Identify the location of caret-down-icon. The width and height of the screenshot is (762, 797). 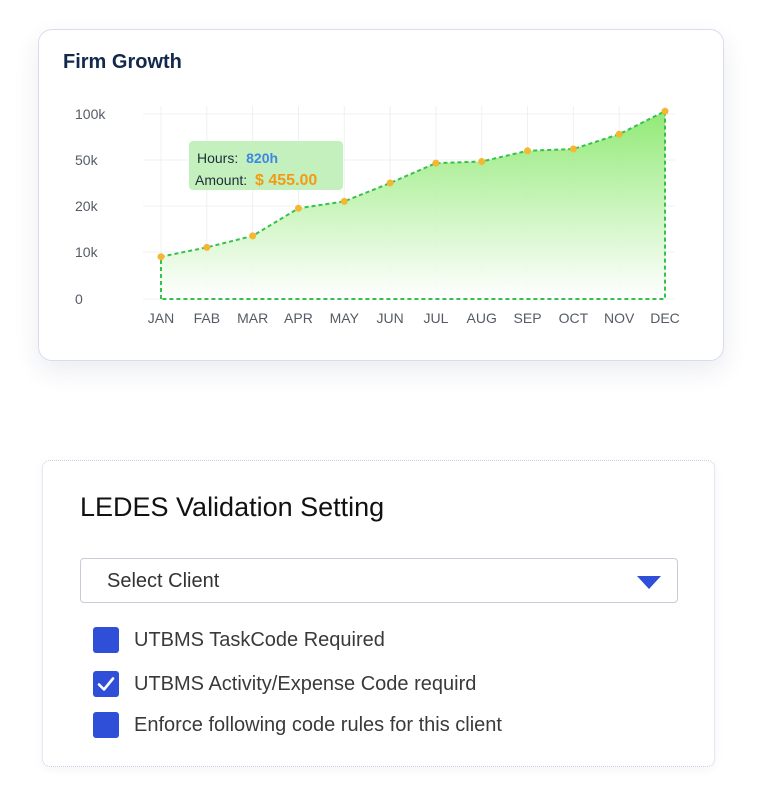
(649, 582).